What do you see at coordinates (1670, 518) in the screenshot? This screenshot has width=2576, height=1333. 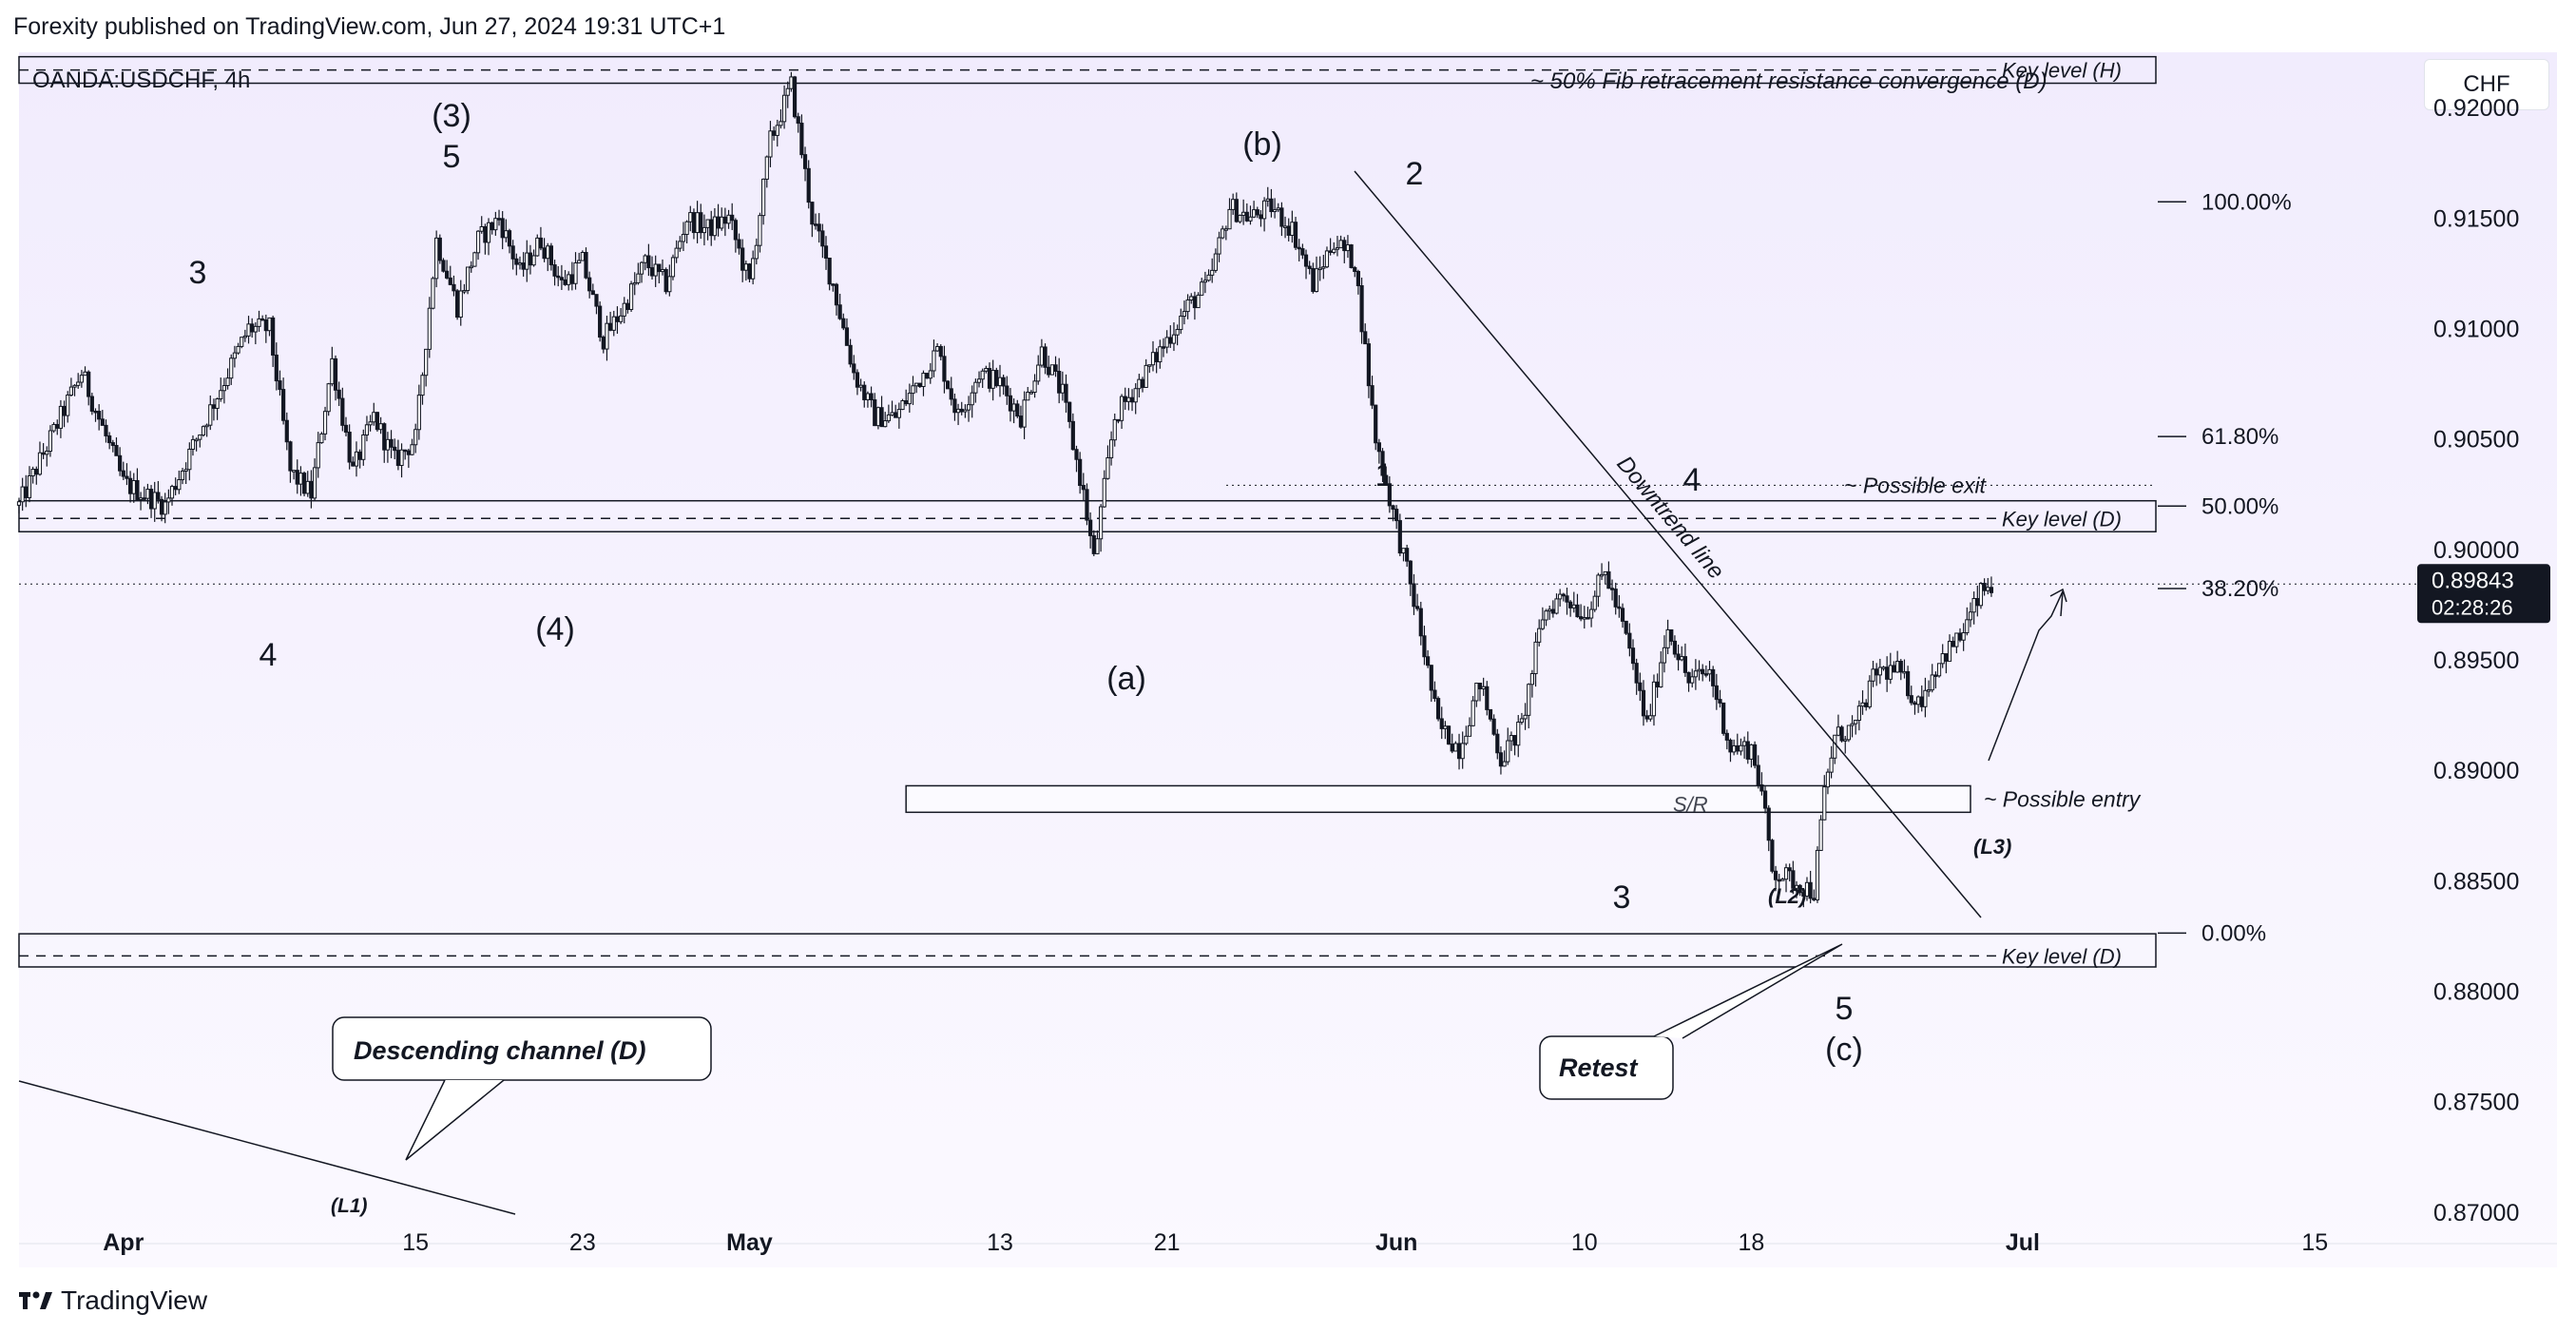 I see `downtrend-line-label: Downtrend line` at bounding box center [1670, 518].